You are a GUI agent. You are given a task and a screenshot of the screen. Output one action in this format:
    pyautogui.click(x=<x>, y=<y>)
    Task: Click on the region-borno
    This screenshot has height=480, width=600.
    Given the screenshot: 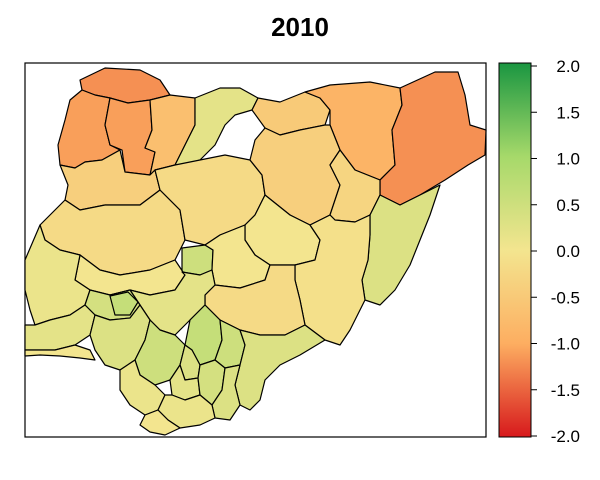 What is the action you would take?
    pyautogui.click(x=433, y=138)
    